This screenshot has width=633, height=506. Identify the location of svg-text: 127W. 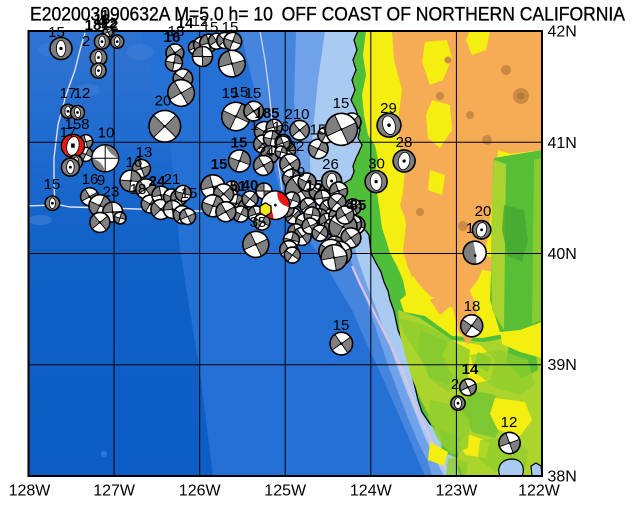
(114, 491).